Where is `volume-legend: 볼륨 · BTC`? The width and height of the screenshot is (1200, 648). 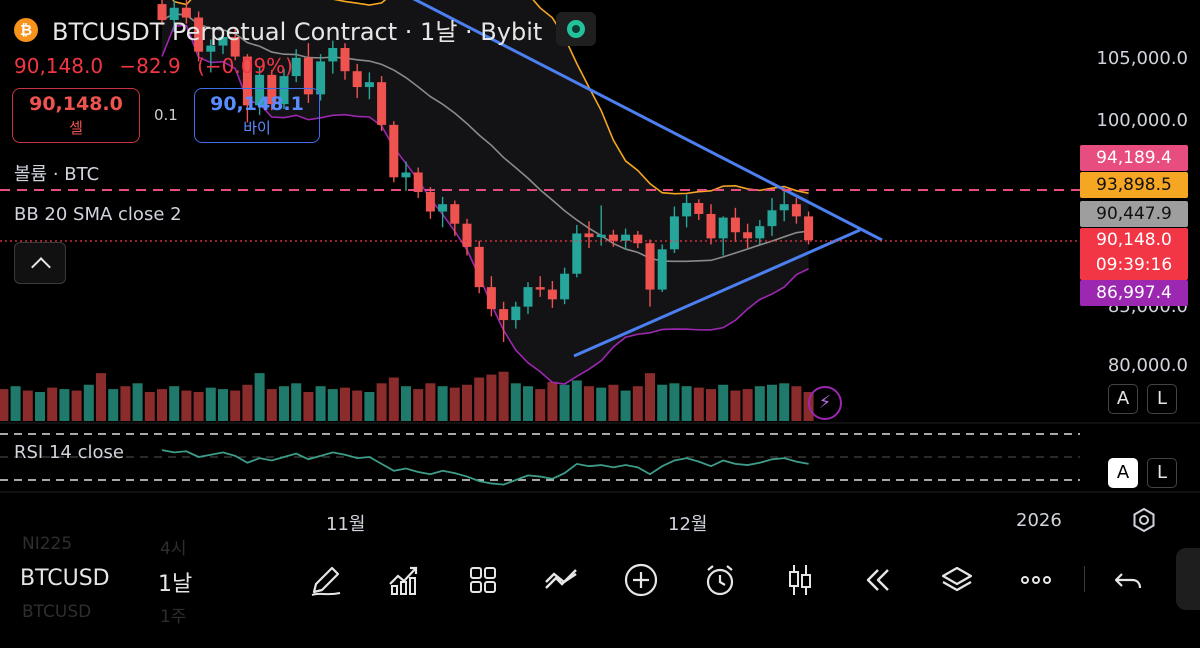 volume-legend: 볼륨 · BTC is located at coordinates (57, 174).